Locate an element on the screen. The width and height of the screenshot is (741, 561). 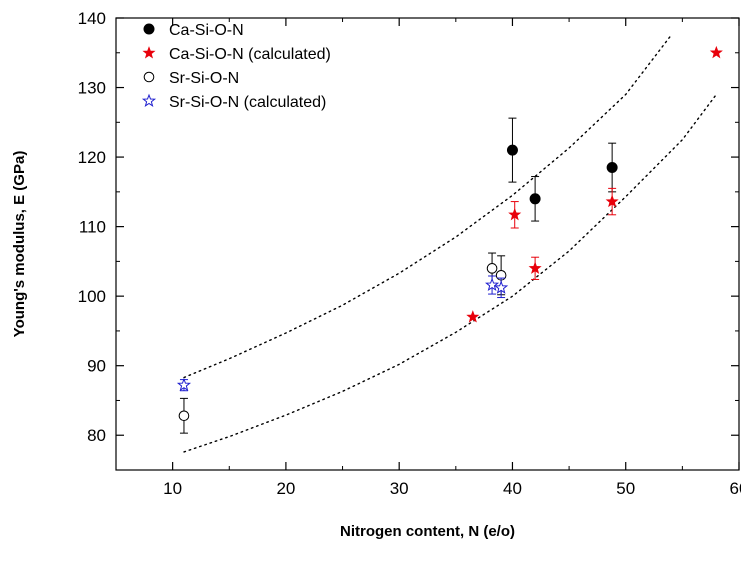
y-tick-label: 100 is located at coordinates (92, 296).